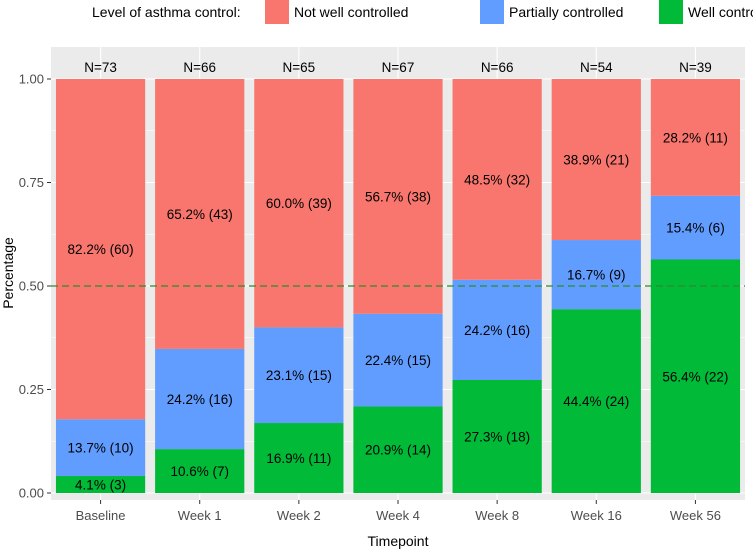 The width and height of the screenshot is (753, 552). I want to click on x-tick-label: Baseline, so click(101, 515).